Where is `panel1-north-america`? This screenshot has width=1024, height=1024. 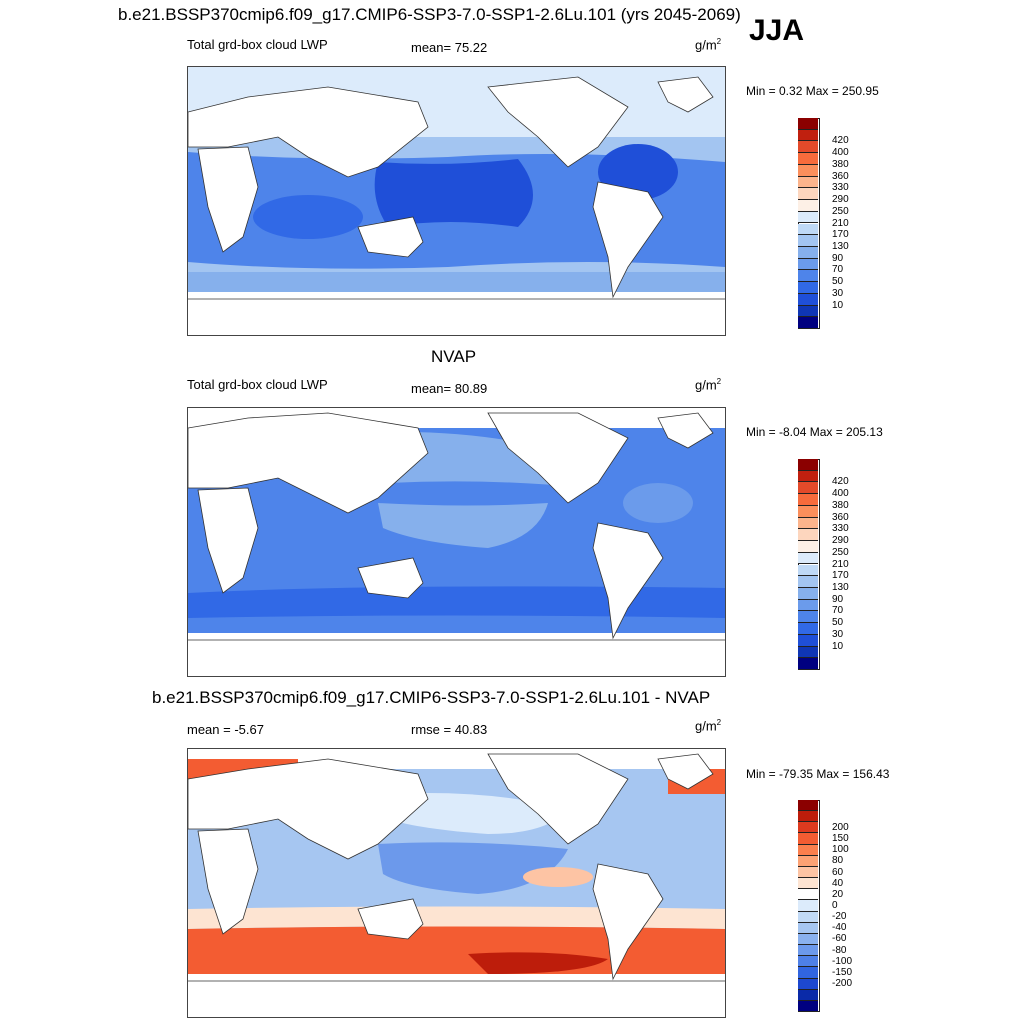
panel1-north-america is located at coordinates (558, 122).